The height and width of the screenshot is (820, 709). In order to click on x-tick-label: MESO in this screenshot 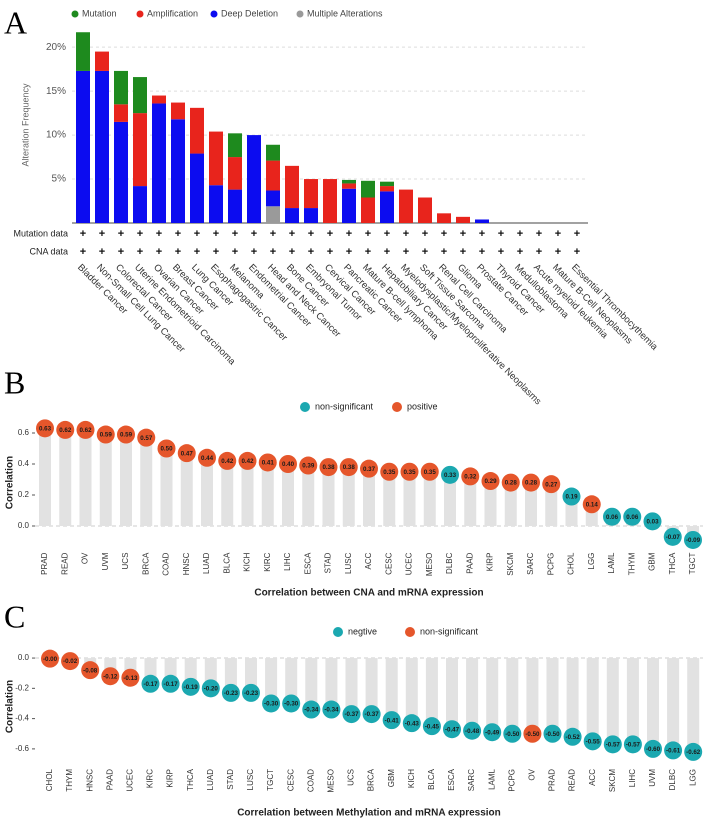, I will do `click(429, 565)`.